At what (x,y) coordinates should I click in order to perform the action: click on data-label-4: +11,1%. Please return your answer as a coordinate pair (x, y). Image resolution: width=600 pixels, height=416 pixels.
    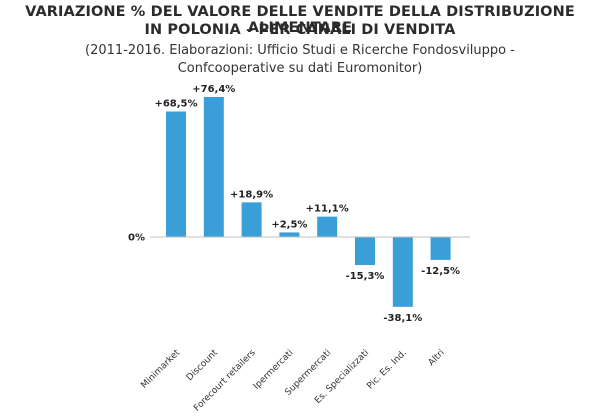
    Looking at the image, I should click on (327, 209).